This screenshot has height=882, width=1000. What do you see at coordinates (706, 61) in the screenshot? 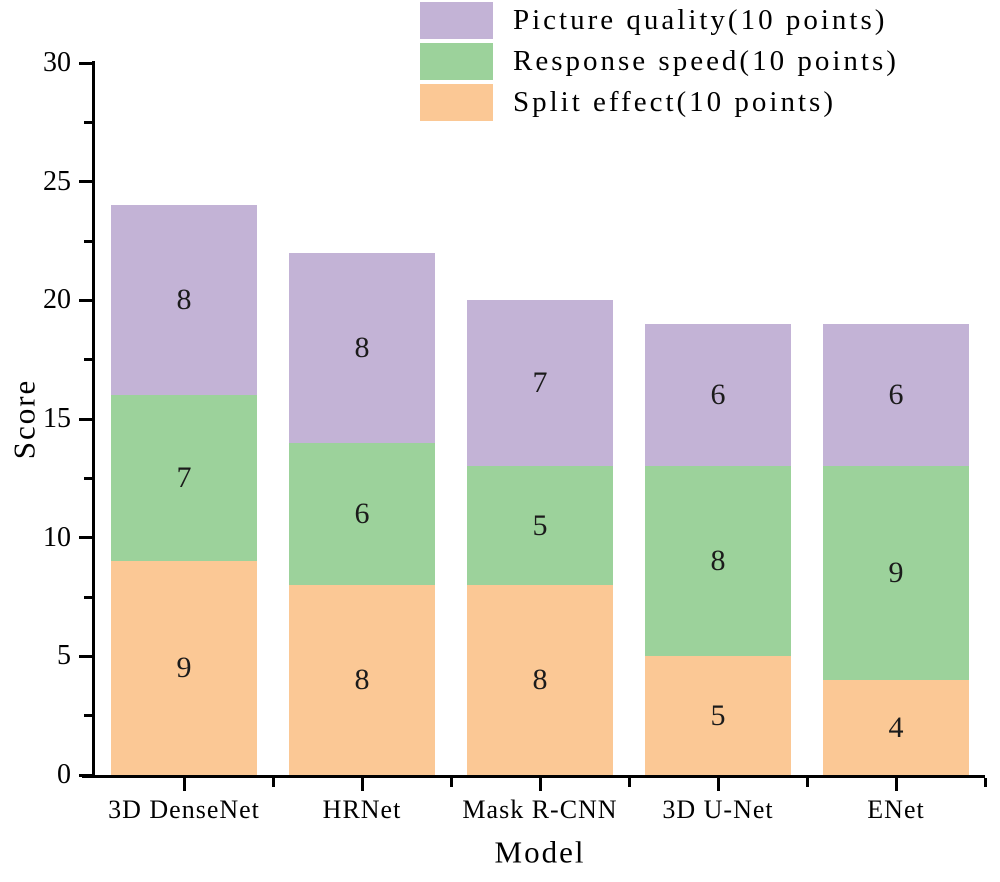
I see `legend-label: Response speed(10 points)` at bounding box center [706, 61].